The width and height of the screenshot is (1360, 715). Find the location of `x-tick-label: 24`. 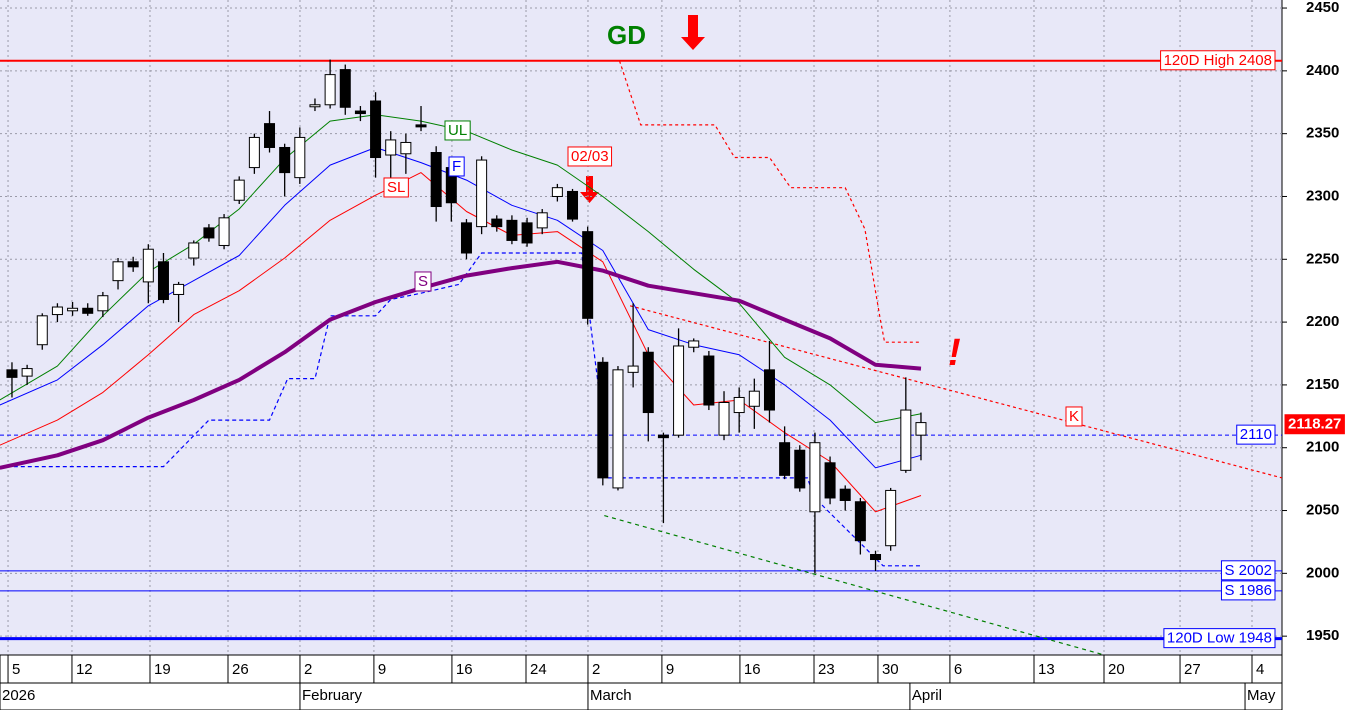

x-tick-label: 24 is located at coordinates (538, 669).